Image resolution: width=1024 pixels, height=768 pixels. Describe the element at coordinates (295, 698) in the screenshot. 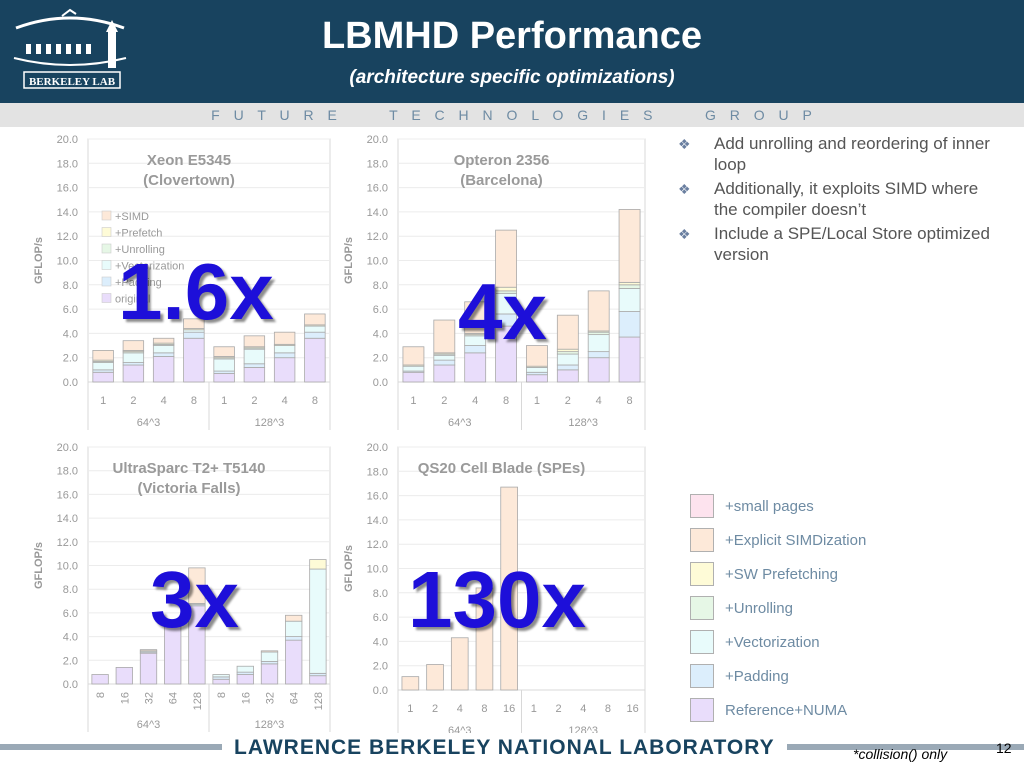

I see `x-tick-label: 64` at that location.